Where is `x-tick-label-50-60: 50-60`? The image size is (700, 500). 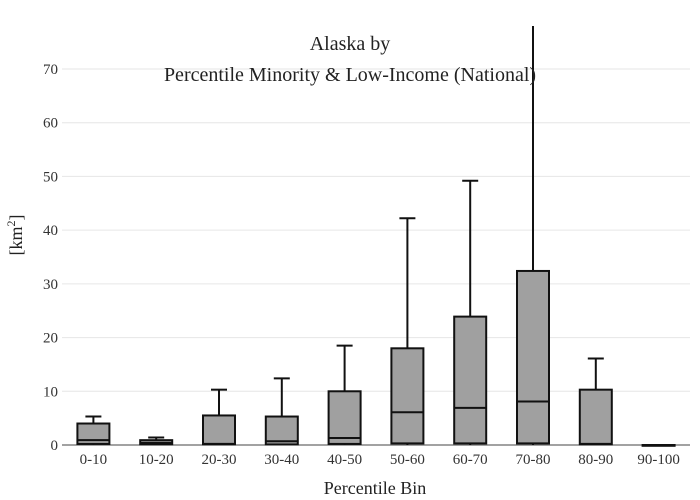 x-tick-label-50-60: 50-60 is located at coordinates (407, 460).